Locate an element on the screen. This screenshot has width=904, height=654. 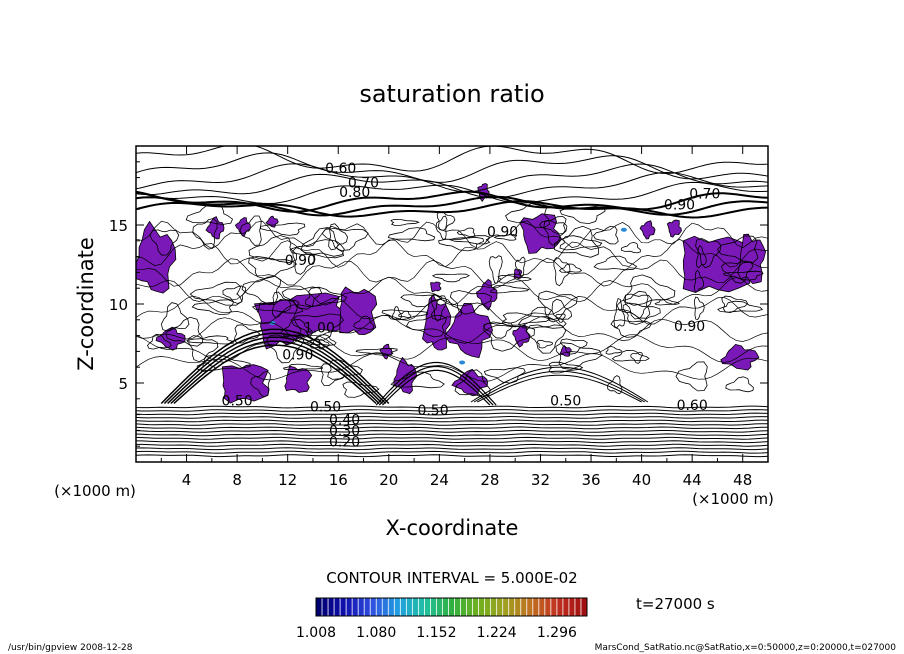
colorbar-label: 1.224 is located at coordinates (497, 633).